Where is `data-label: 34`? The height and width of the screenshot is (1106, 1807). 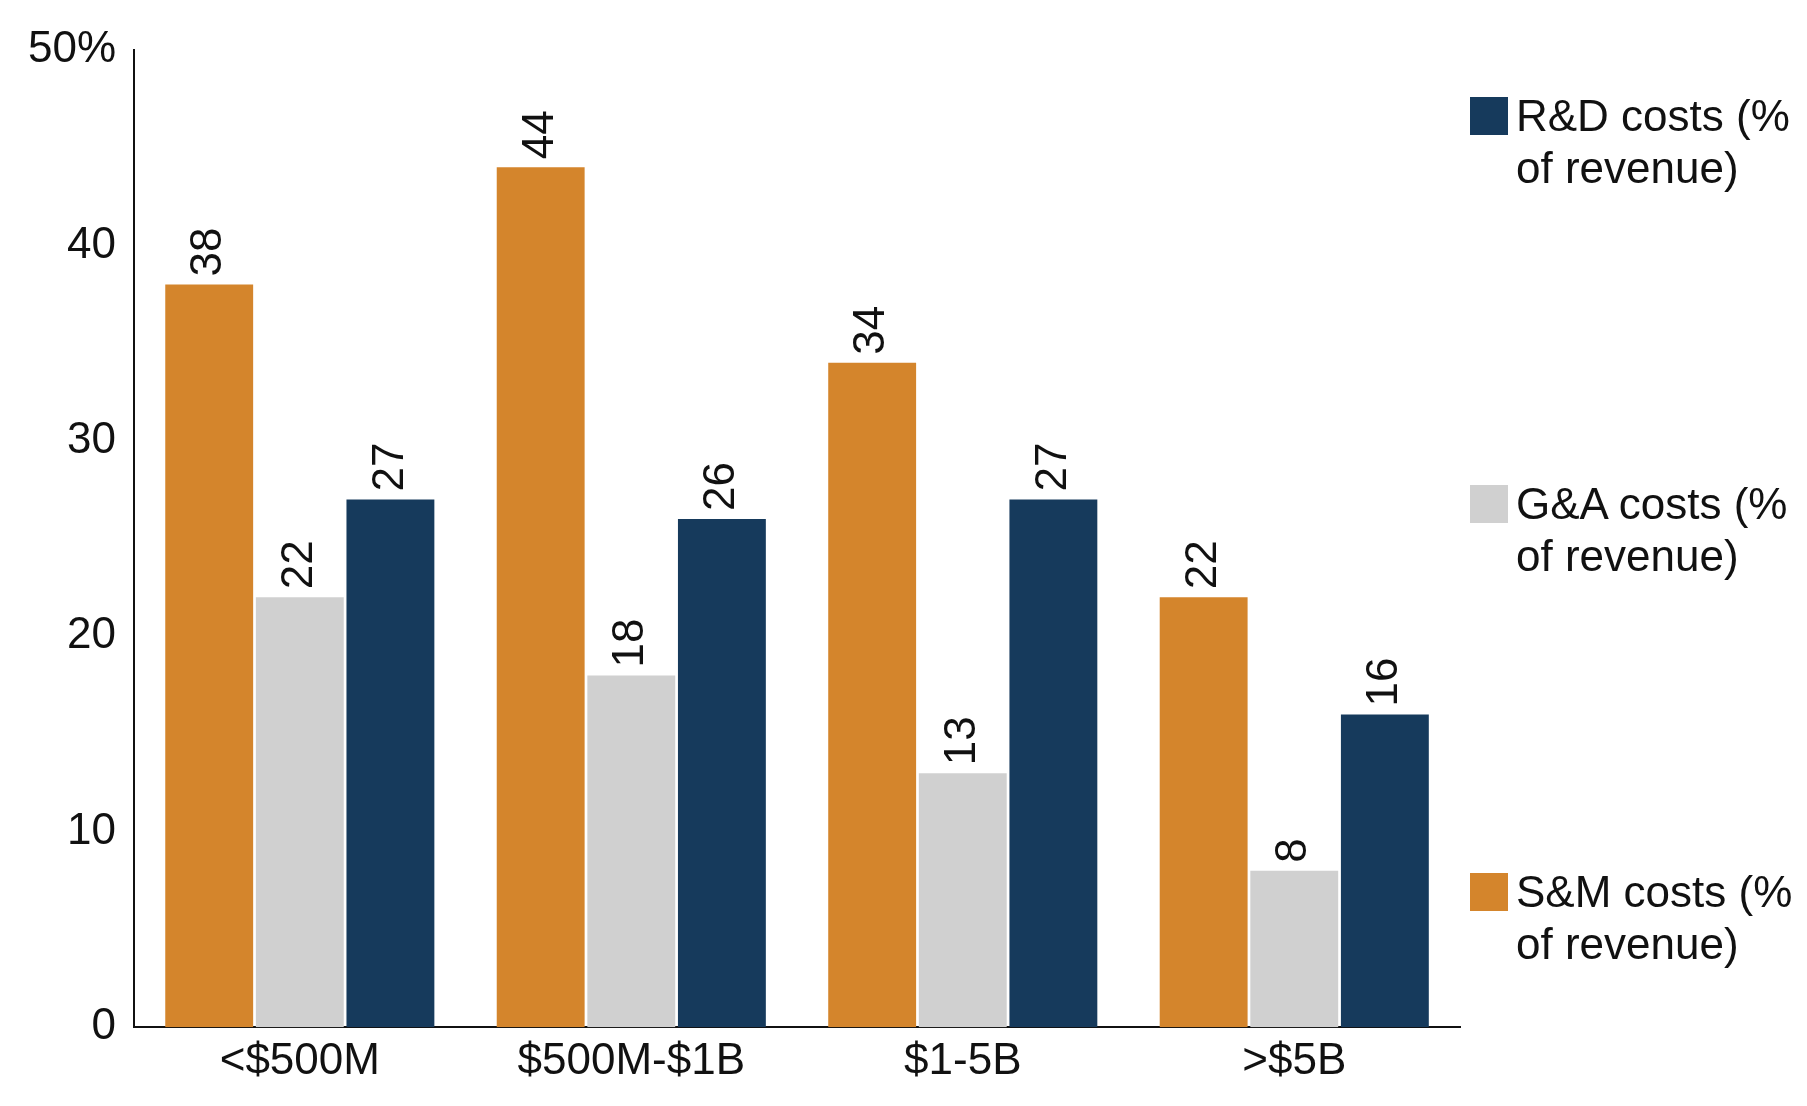
data-label: 34 is located at coordinates (869, 330).